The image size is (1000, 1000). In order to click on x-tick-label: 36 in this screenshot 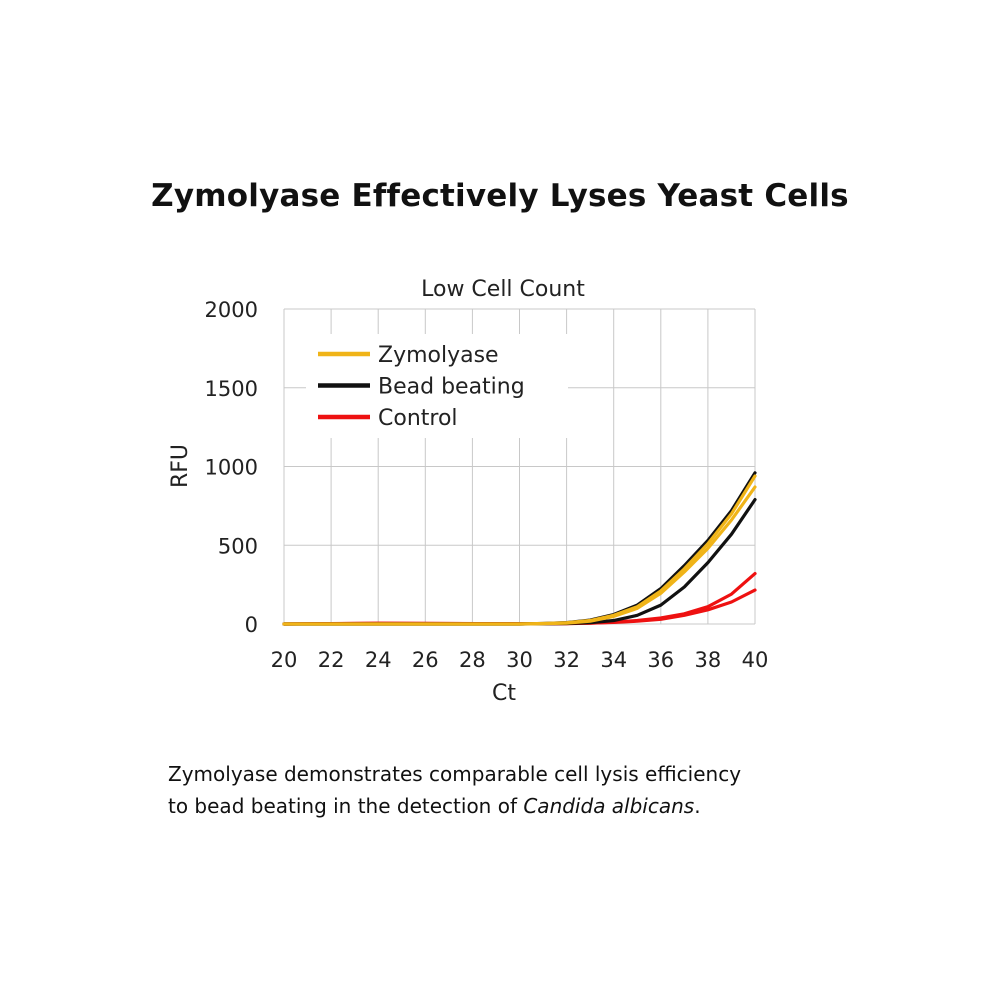, I will do `click(660, 660)`.